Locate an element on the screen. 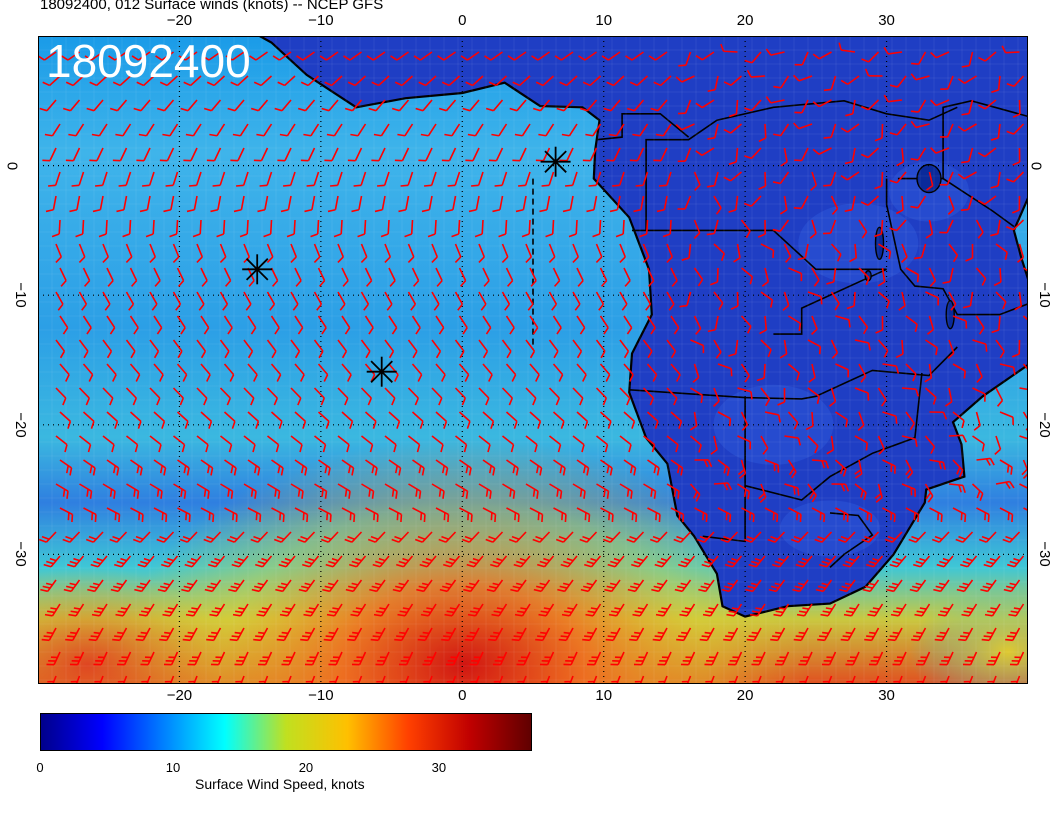  lat-tick-label-right: −20 is located at coordinates (1045, 425).